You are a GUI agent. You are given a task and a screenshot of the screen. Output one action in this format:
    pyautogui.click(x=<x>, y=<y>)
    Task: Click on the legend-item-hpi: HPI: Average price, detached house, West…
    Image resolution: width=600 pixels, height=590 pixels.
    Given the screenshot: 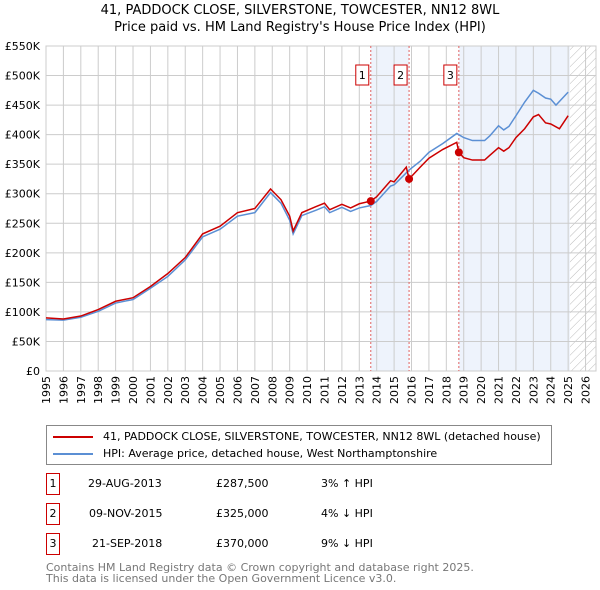 What is the action you would take?
    pyautogui.click(x=297, y=453)
    